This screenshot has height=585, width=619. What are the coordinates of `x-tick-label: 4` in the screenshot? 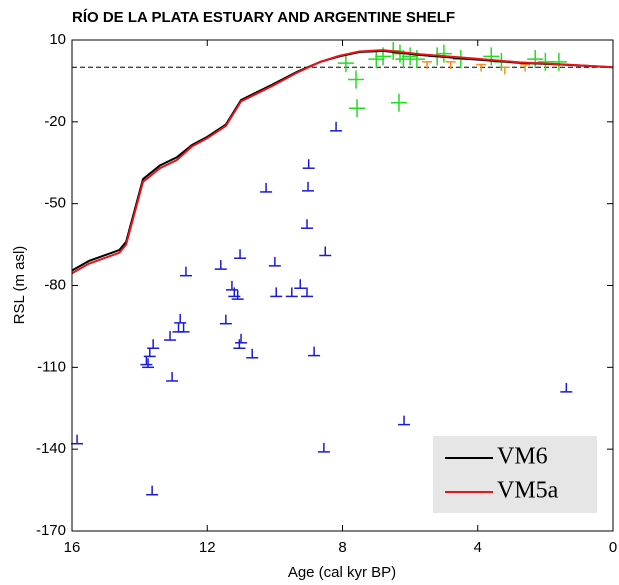 It's located at (478, 547).